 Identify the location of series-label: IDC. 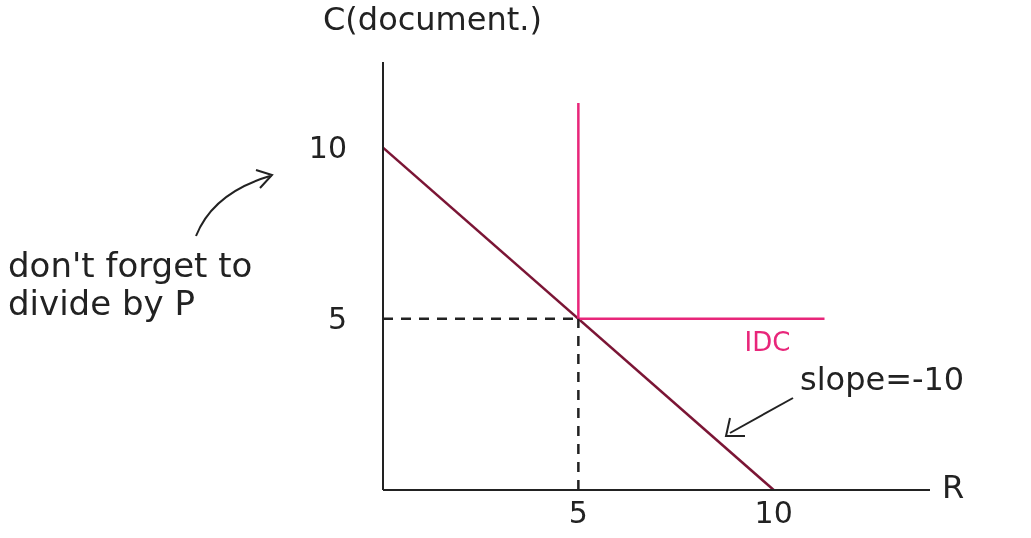
(767, 341).